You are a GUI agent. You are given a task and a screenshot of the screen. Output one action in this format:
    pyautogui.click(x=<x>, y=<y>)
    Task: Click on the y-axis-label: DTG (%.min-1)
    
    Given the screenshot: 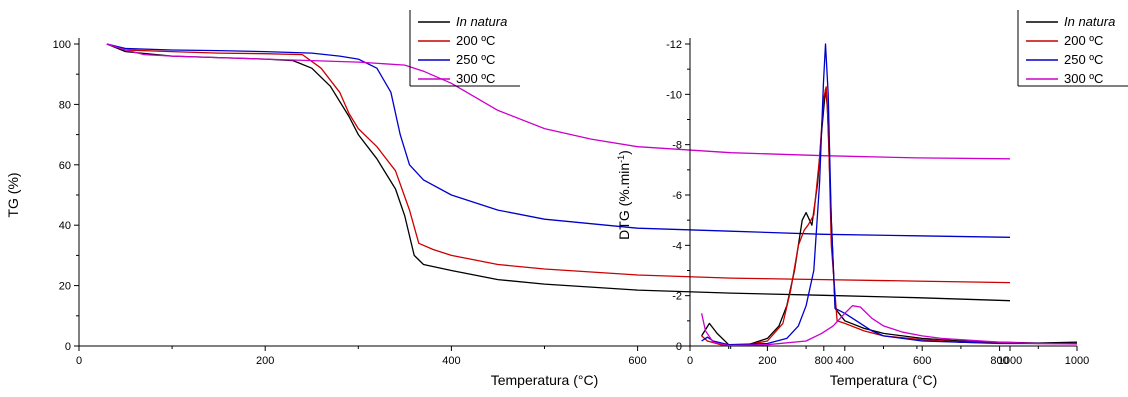 What is the action you would take?
    pyautogui.click(x=624, y=195)
    